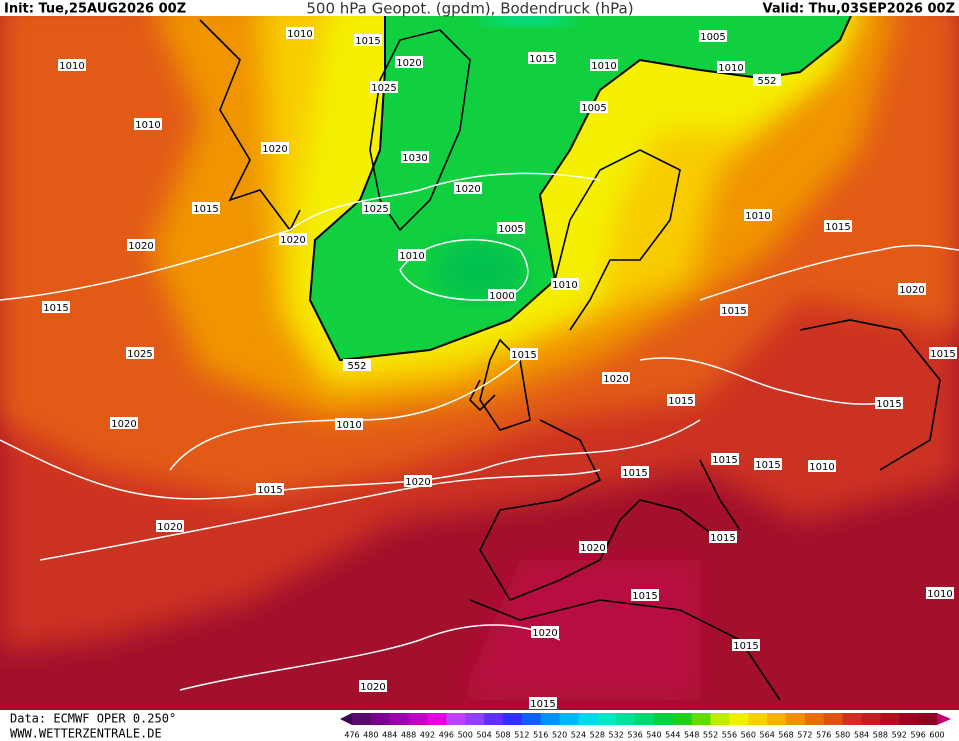 This screenshot has height=741, width=959. What do you see at coordinates (936, 735) in the screenshot?
I see `scale-label: 600` at bounding box center [936, 735].